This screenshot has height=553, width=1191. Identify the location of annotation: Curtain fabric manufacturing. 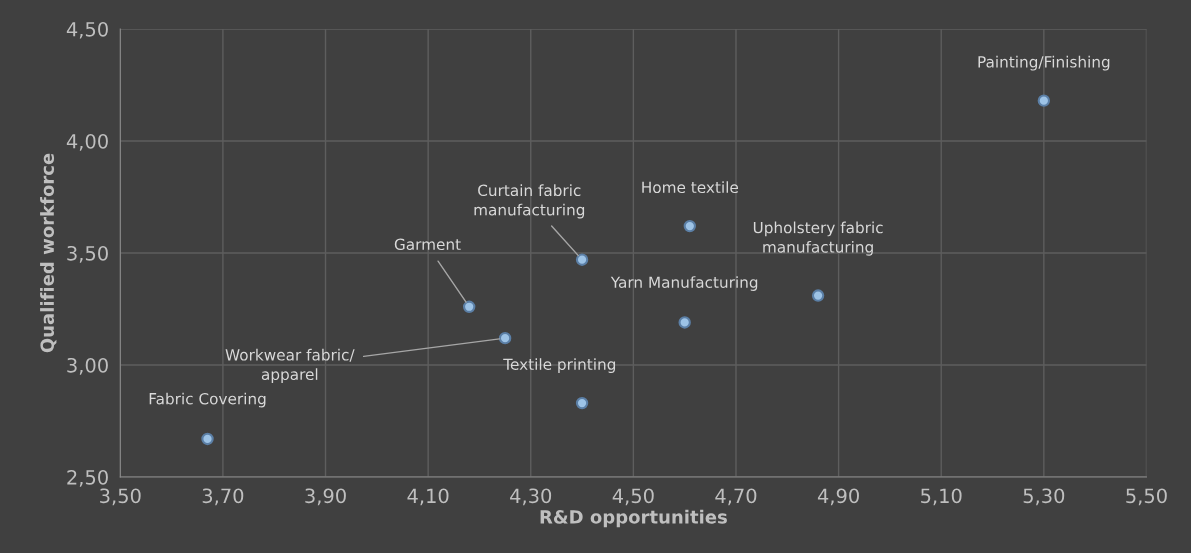
(529, 201).